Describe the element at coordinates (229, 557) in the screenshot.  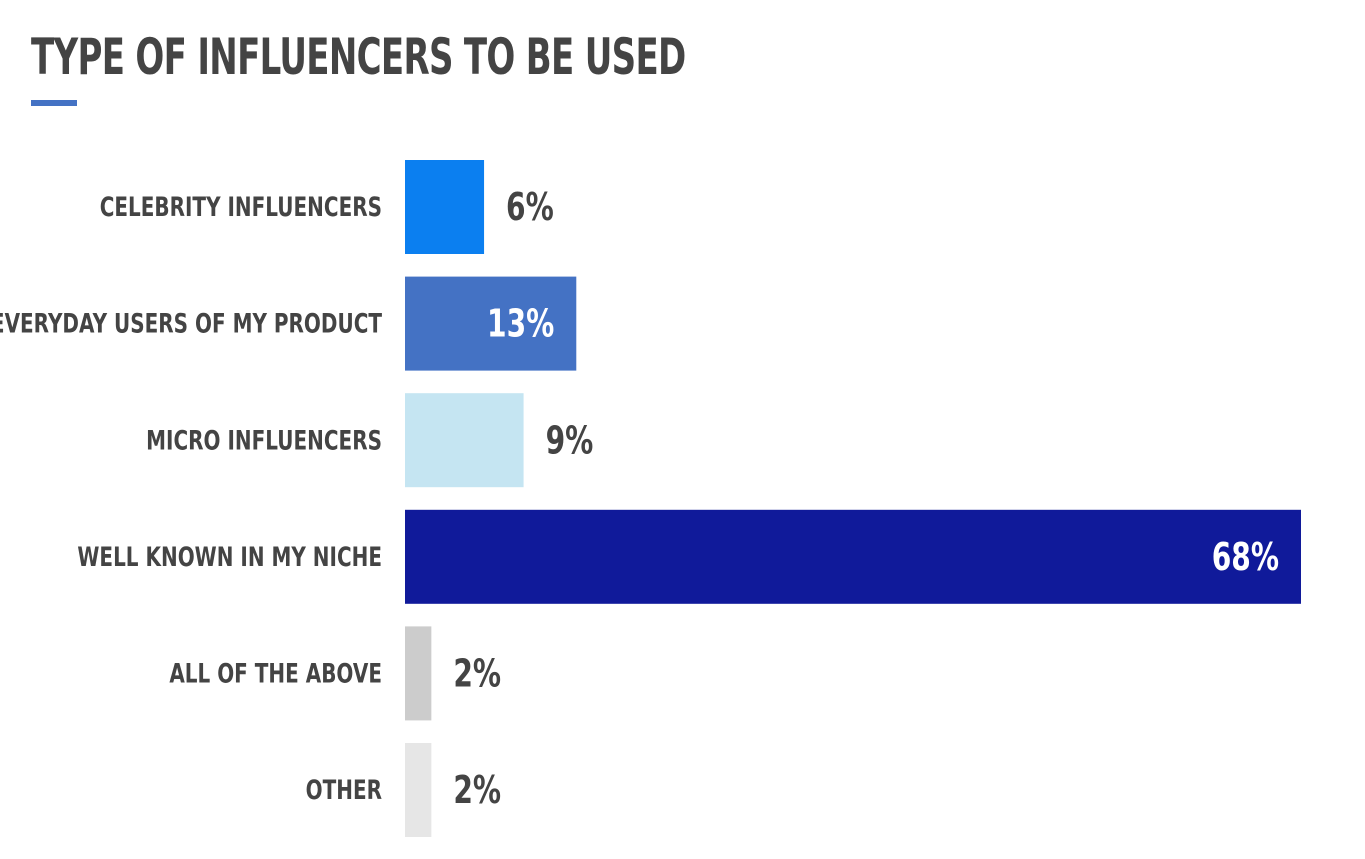
I see `category-label: WELL KNOWN IN MY NICHE` at that location.